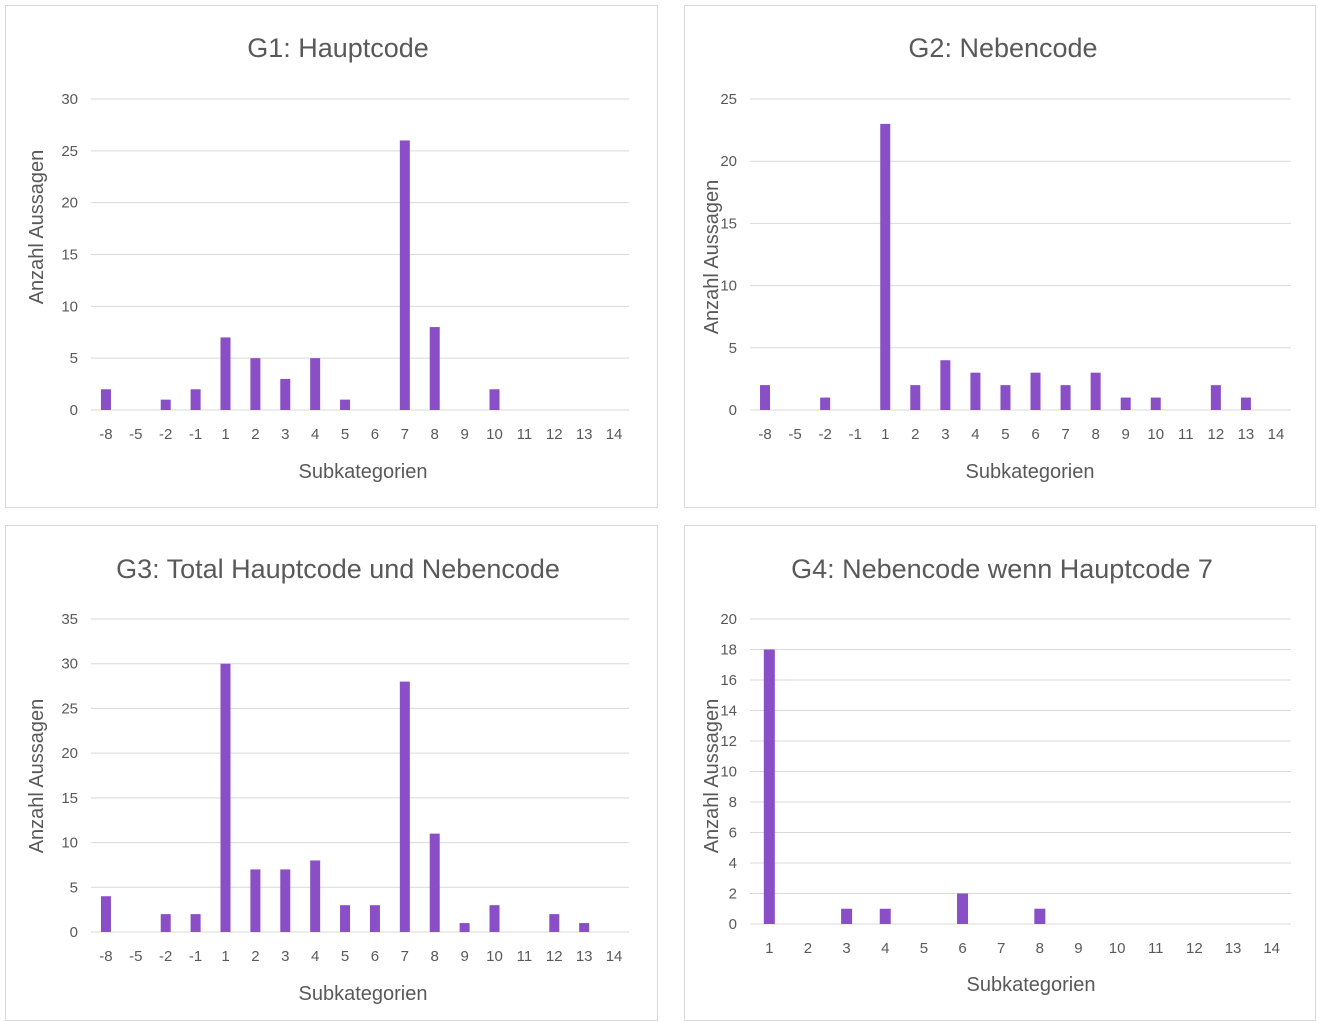  I want to click on x-tick-label: 8, so click(1040, 948).